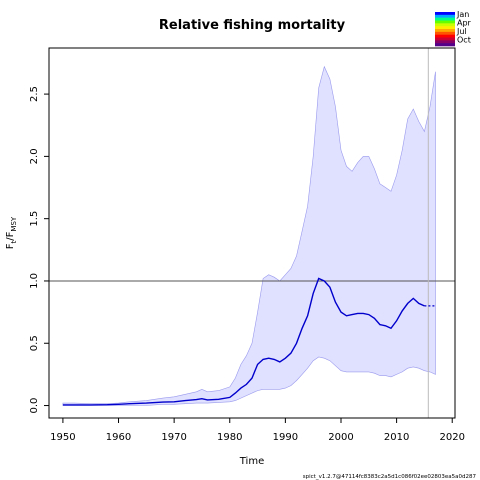  Describe the element at coordinates (39, 249) in the screenshot. I see `y-axis: 0.0 0.5 1.0 1.5 2.0 2.5` at that location.